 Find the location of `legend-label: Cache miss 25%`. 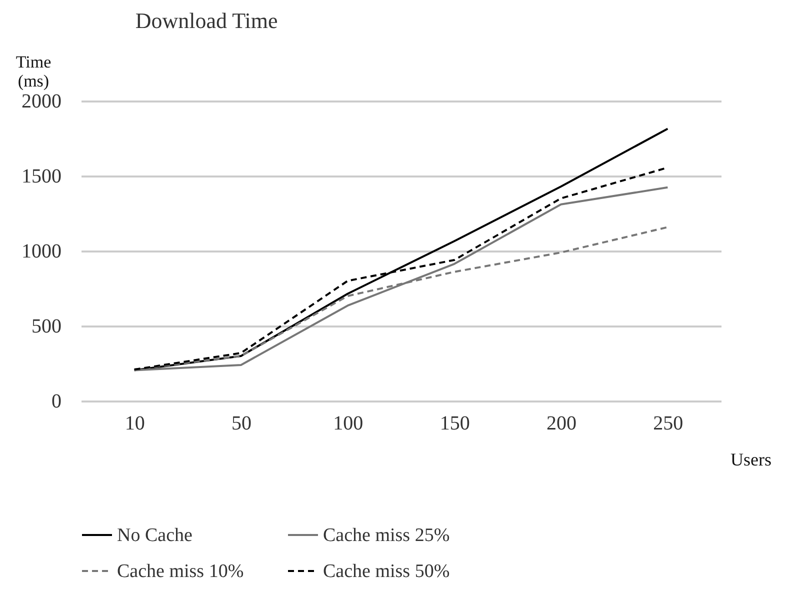

legend-label: Cache miss 25% is located at coordinates (386, 535).